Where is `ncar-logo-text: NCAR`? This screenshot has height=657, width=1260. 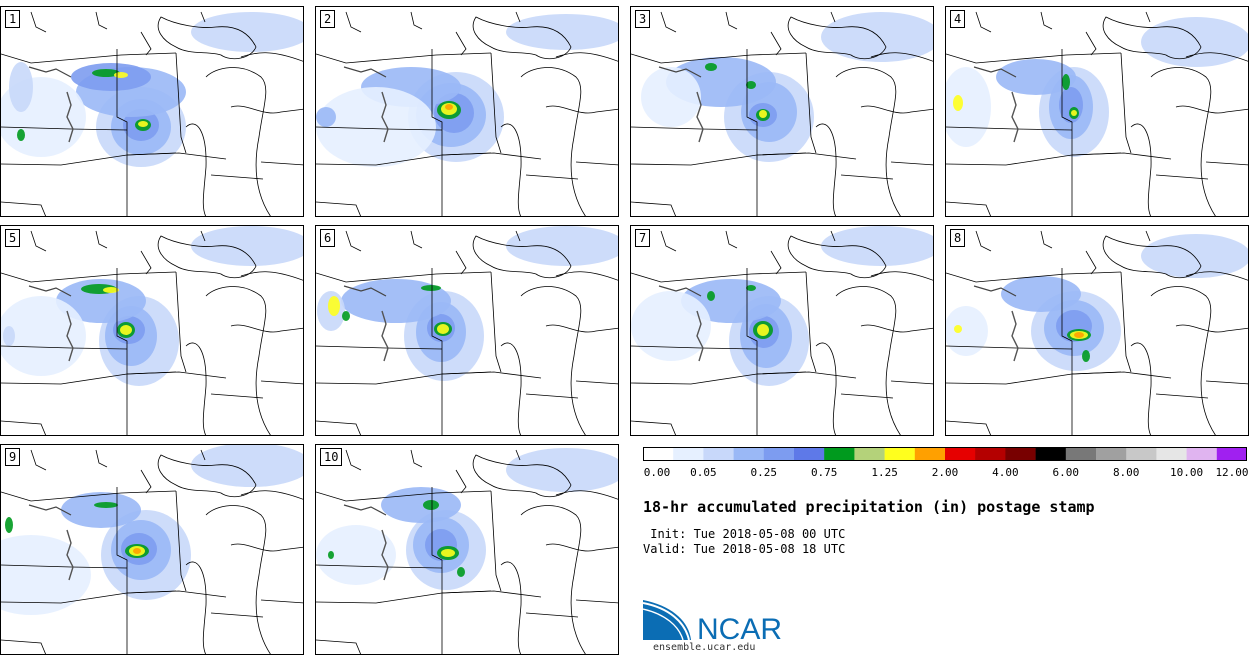 ncar-logo-text: NCAR is located at coordinates (739, 627).